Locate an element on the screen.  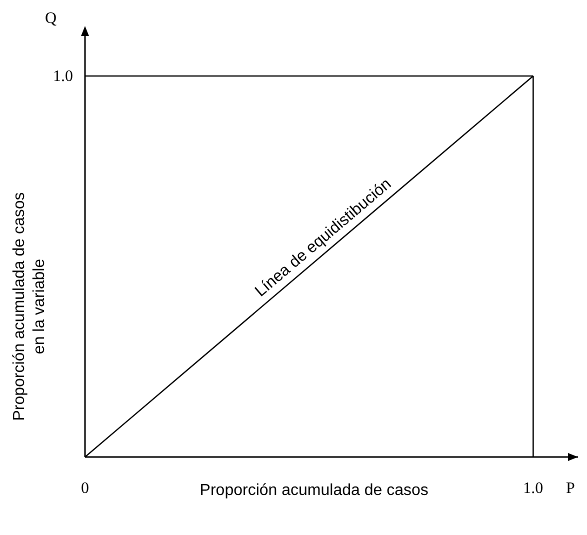
text: 1.0 is located at coordinates (63, 76).